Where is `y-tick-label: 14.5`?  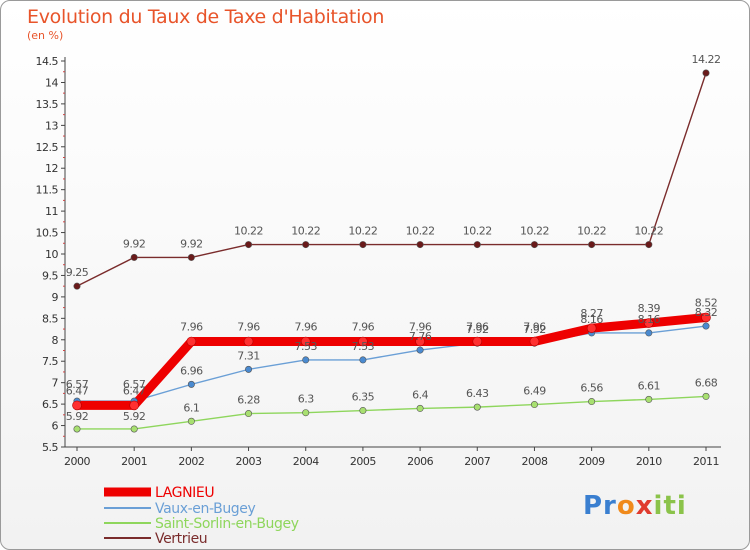 y-tick-label: 14.5 is located at coordinates (47, 61).